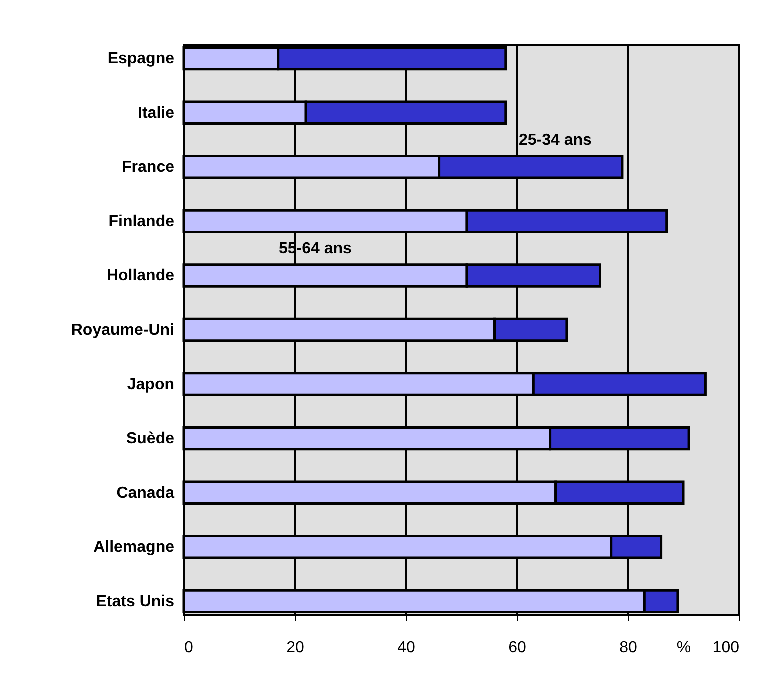 The image size is (774, 677). Describe the element at coordinates (629, 648) in the screenshot. I see `x-tick-label: 80` at that location.